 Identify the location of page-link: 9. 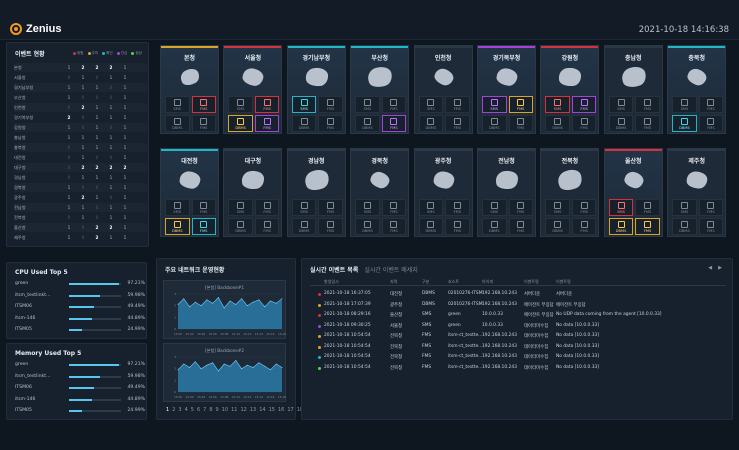
(217, 410).